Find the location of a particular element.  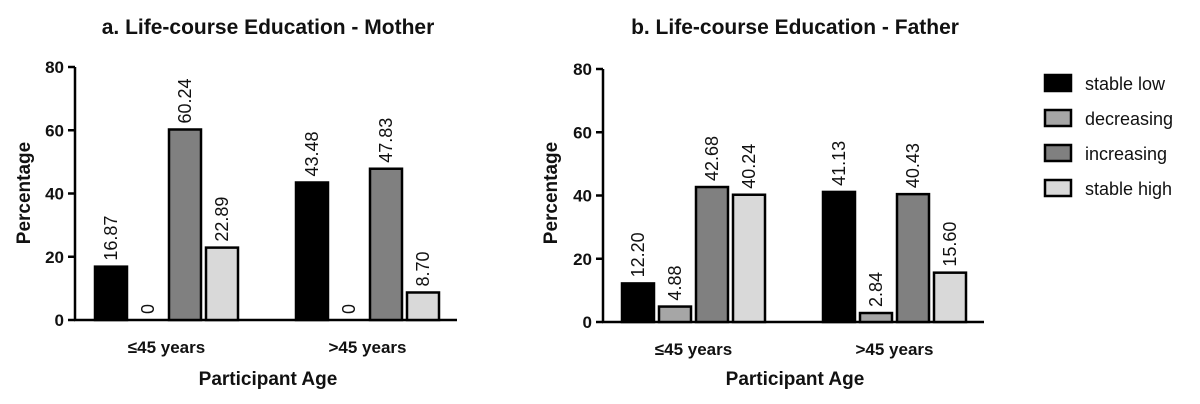

y-tick-label-father: 80 is located at coordinates (582, 69).